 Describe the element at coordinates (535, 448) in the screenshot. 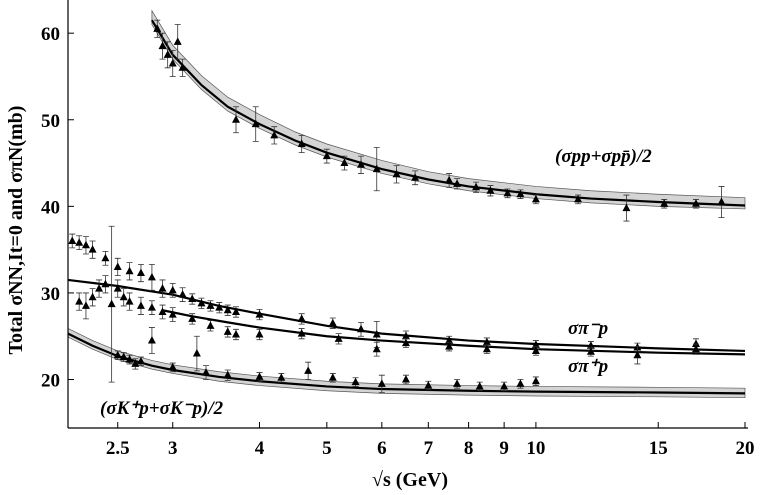

I see `x-tick-label: 10` at that location.